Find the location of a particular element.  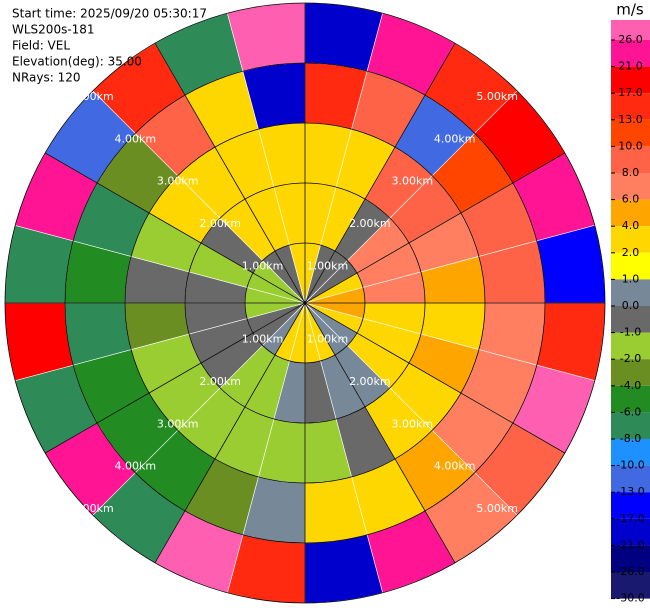

info-line: Elevation(deg): 35.00 is located at coordinates (77, 62).